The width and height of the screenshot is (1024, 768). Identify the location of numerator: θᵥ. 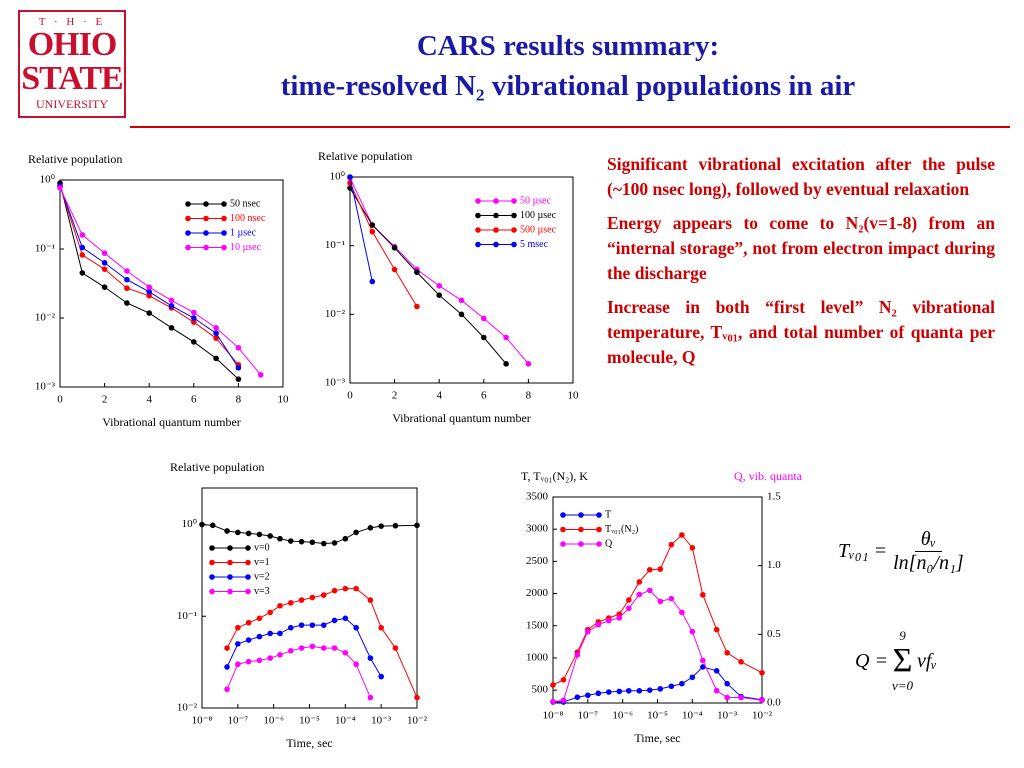
(928, 540).